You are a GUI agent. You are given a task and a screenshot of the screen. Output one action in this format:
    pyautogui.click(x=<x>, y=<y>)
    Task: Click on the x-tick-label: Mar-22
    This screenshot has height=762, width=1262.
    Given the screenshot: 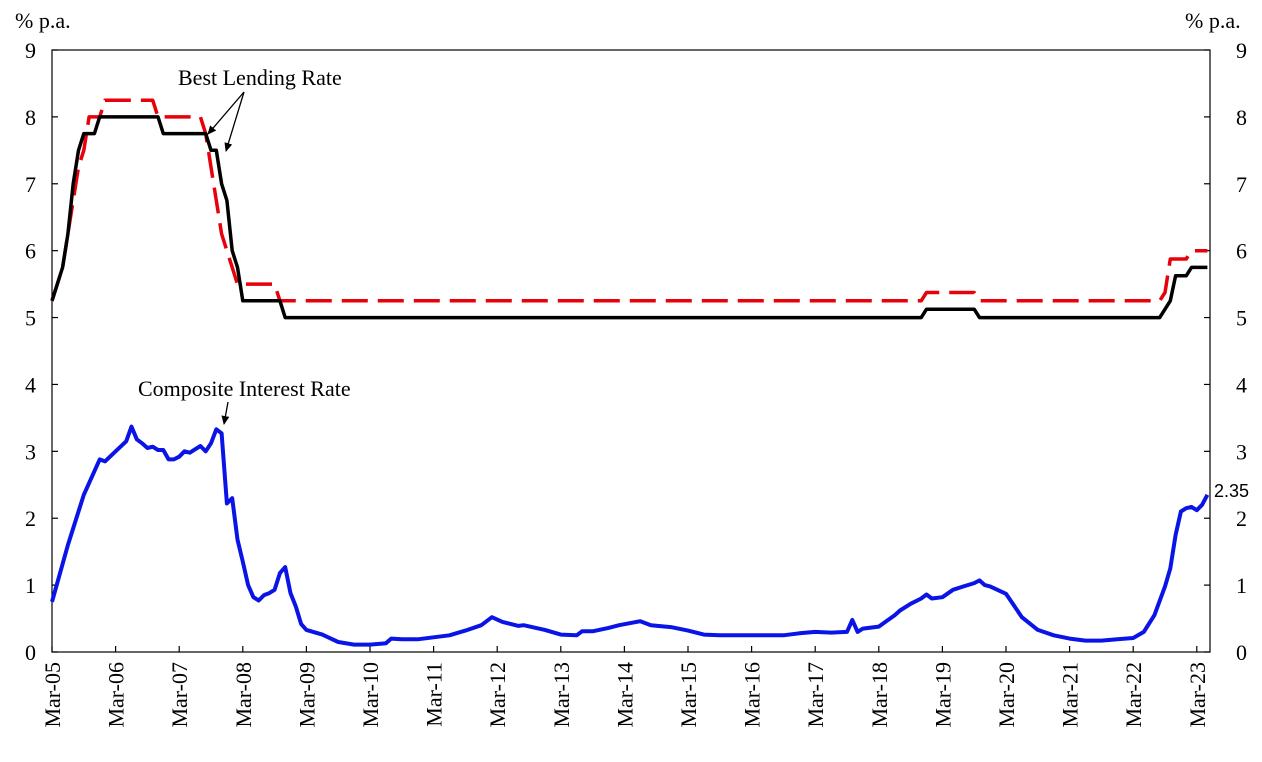 What is the action you would take?
    pyautogui.click(x=1133, y=695)
    